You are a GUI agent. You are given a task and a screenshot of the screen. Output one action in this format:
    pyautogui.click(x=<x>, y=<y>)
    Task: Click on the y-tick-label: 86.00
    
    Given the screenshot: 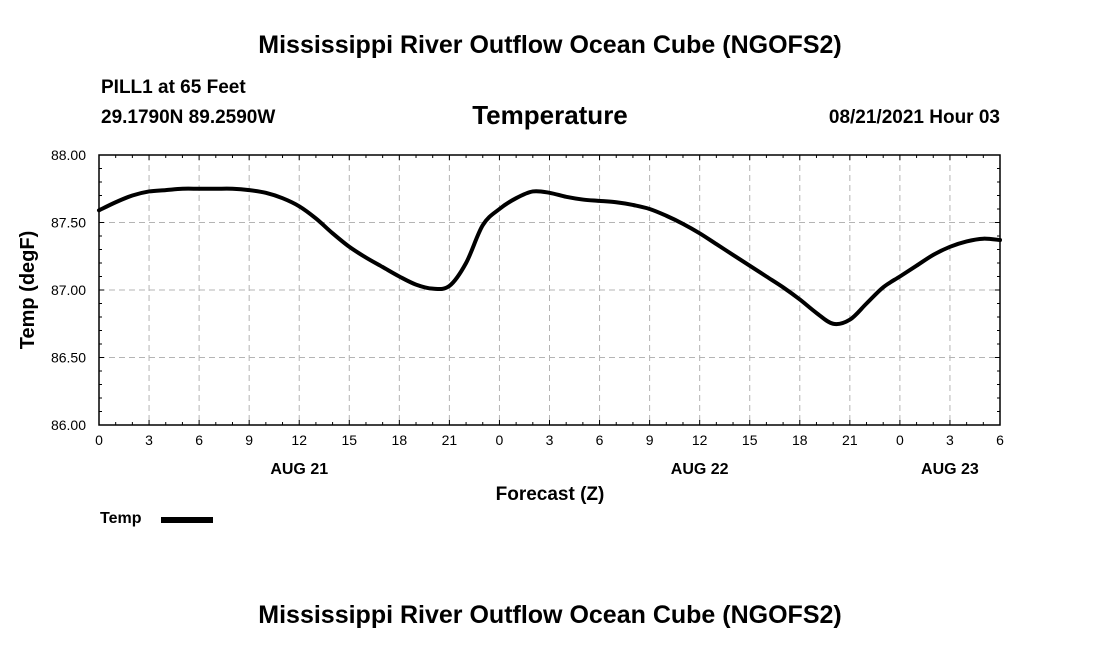 What is the action you would take?
    pyautogui.click(x=68, y=425)
    